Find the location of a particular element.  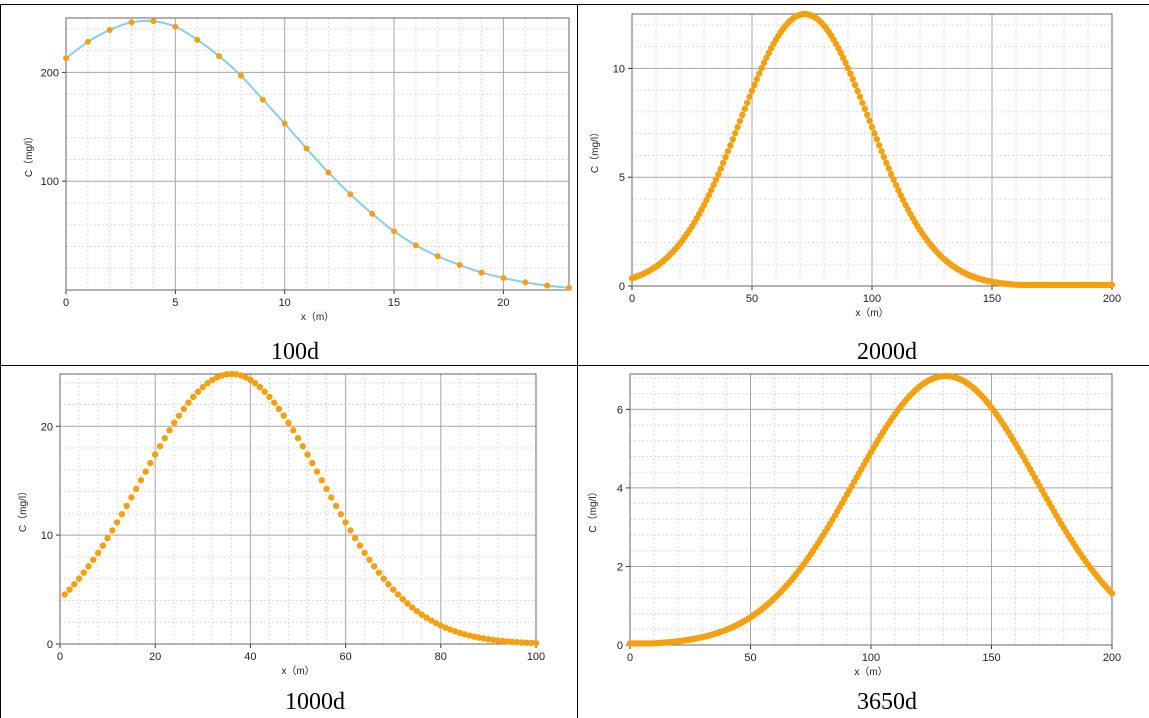

frame-center is located at coordinates (577, 361).